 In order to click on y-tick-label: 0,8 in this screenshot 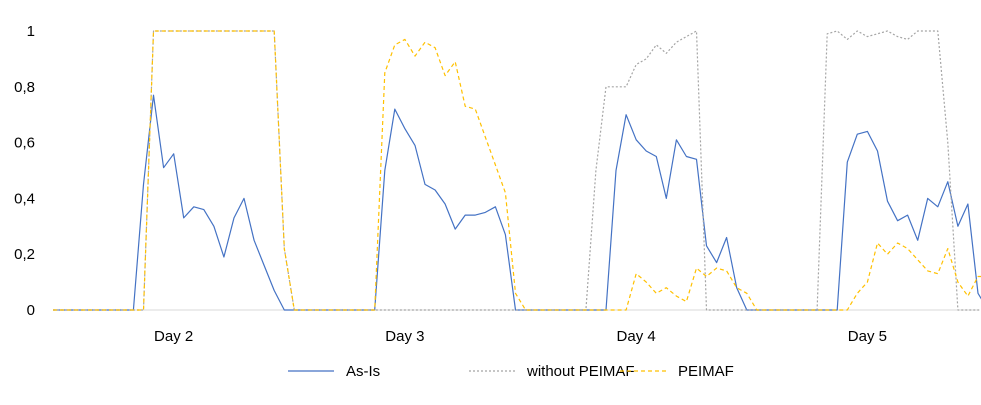, I will do `click(24, 87)`.